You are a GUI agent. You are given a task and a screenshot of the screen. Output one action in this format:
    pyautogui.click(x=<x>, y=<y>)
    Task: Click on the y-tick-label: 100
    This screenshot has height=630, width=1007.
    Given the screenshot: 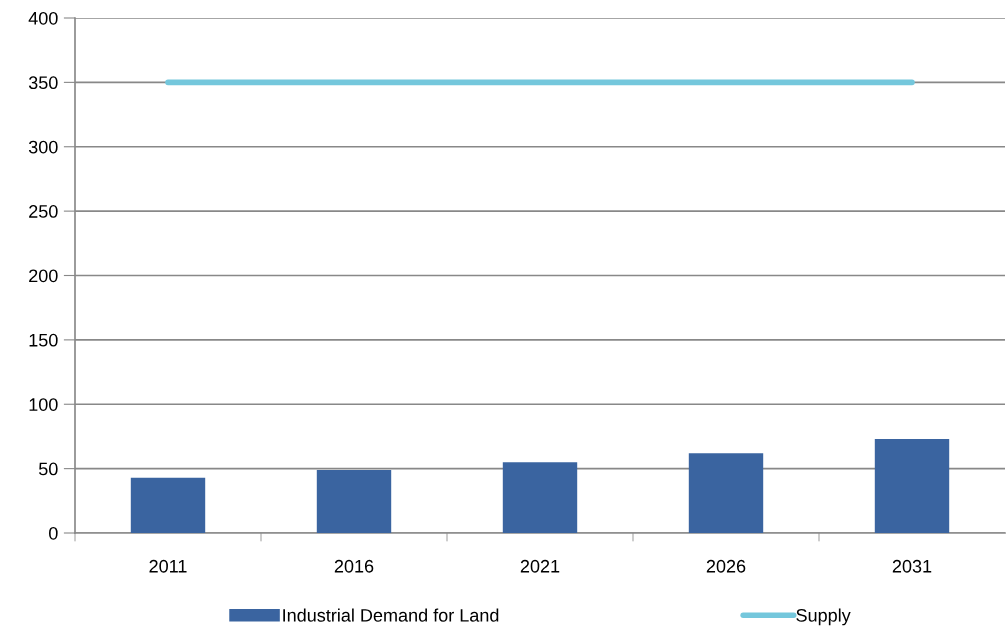 What is the action you would take?
    pyautogui.click(x=43, y=404)
    